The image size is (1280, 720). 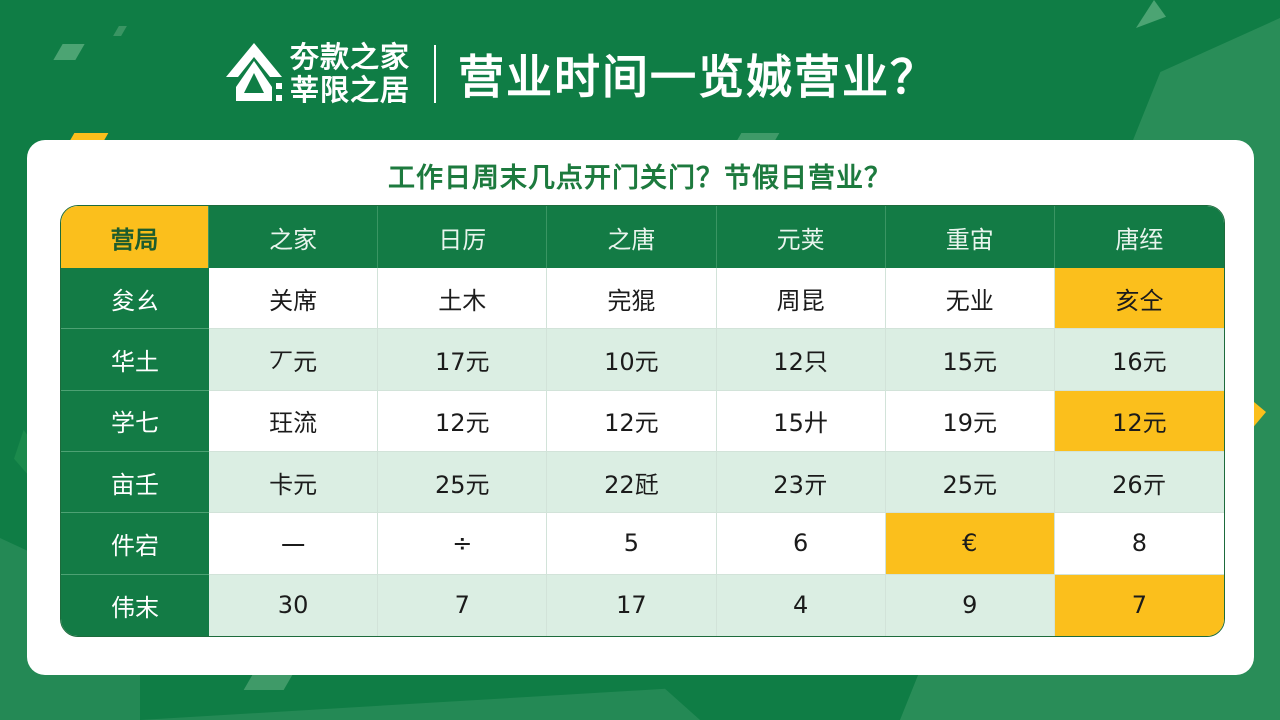 What do you see at coordinates (1139, 482) in the screenshot?
I see `table-cell: 26亓` at bounding box center [1139, 482].